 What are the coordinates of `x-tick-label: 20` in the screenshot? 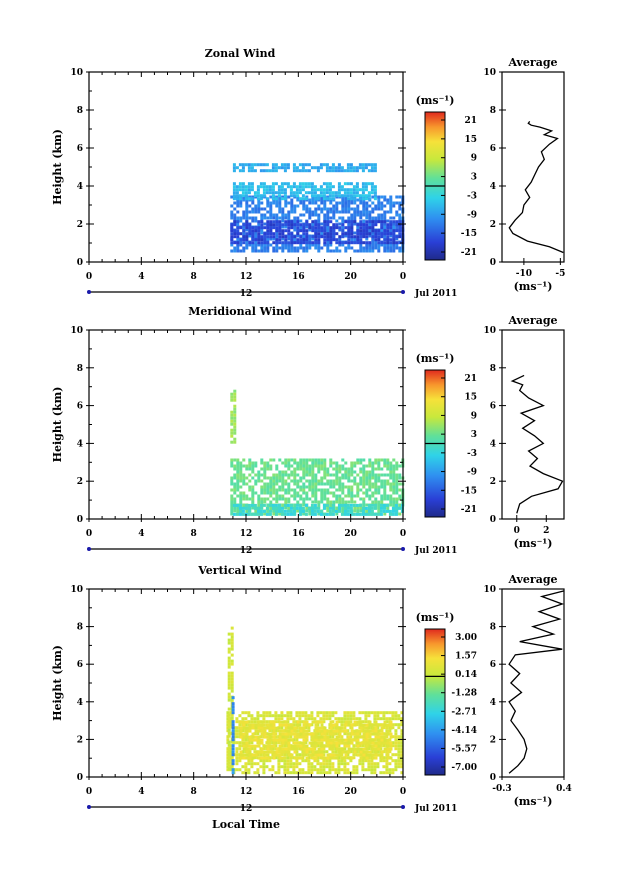 It's located at (350, 792).